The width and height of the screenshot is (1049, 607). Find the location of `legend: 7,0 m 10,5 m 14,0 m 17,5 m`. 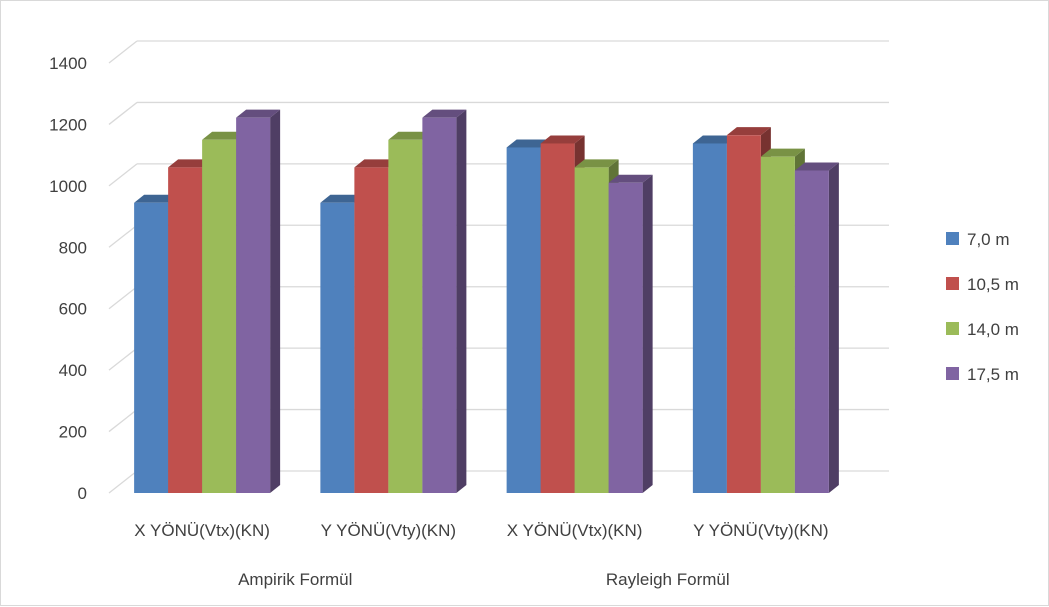

legend: 7,0 m 10,5 m 14,0 m 17,5 m is located at coordinates (982, 307).